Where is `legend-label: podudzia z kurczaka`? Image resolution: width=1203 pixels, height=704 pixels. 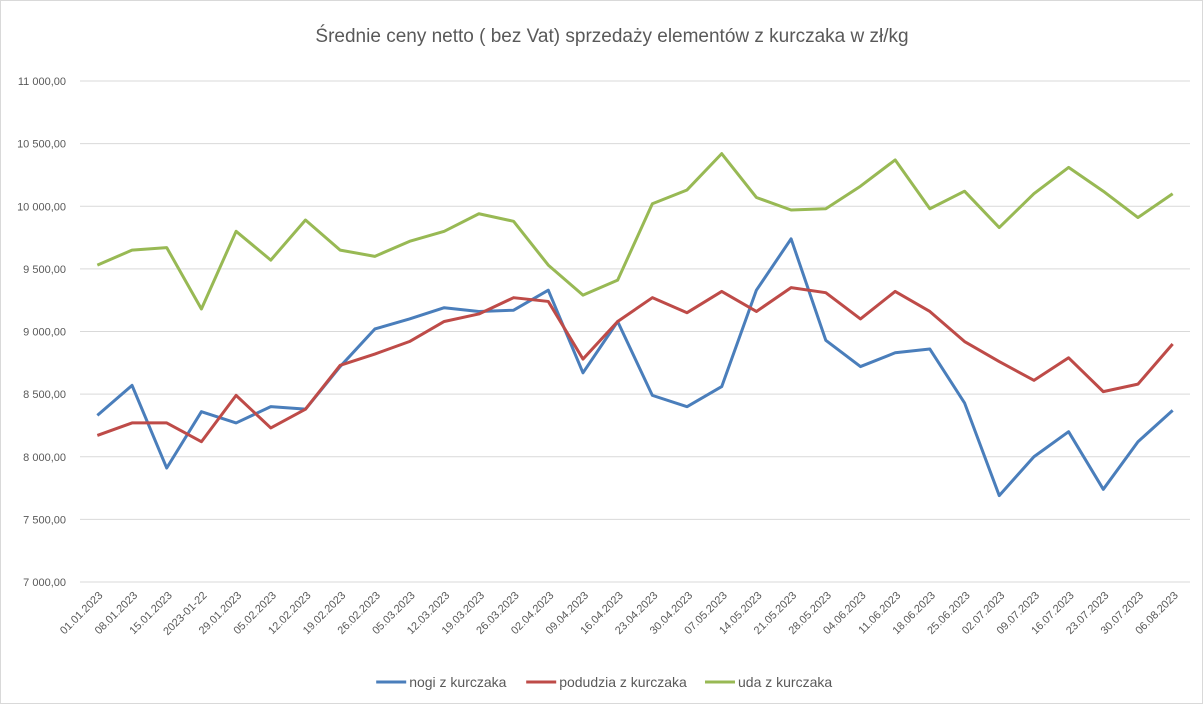 legend-label: podudzia z kurczaka is located at coordinates (623, 682).